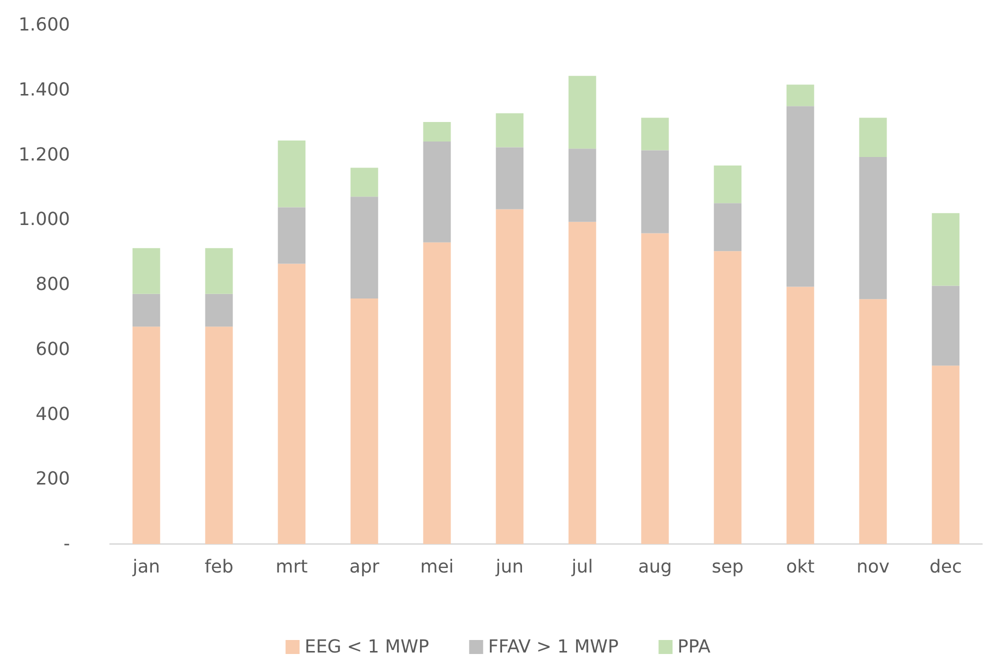 This screenshot has height=669, width=996. I want to click on legend-label: EEG < 1 MWP, so click(367, 647).